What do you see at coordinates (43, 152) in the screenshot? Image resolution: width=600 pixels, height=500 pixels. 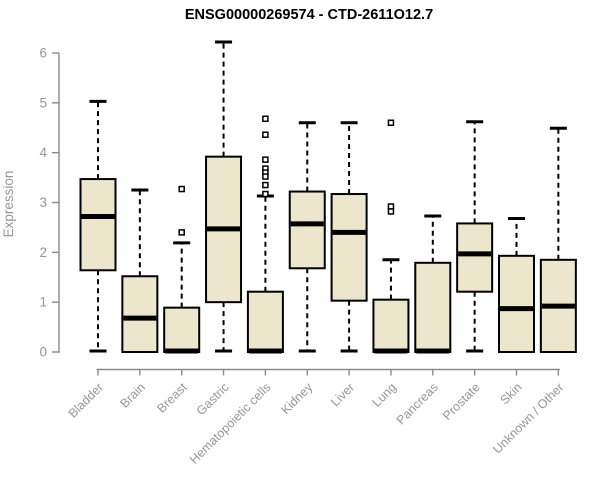 I see `y-tick-label: 4` at bounding box center [43, 152].